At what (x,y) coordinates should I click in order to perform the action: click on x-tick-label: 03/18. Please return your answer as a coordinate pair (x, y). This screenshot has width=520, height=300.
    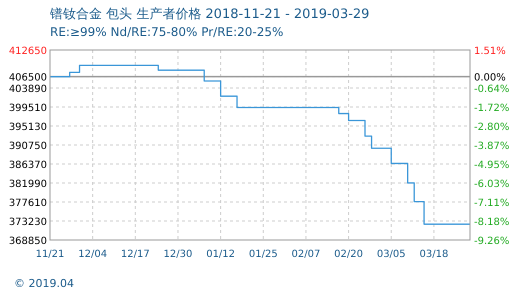
    Looking at the image, I should click on (433, 254).